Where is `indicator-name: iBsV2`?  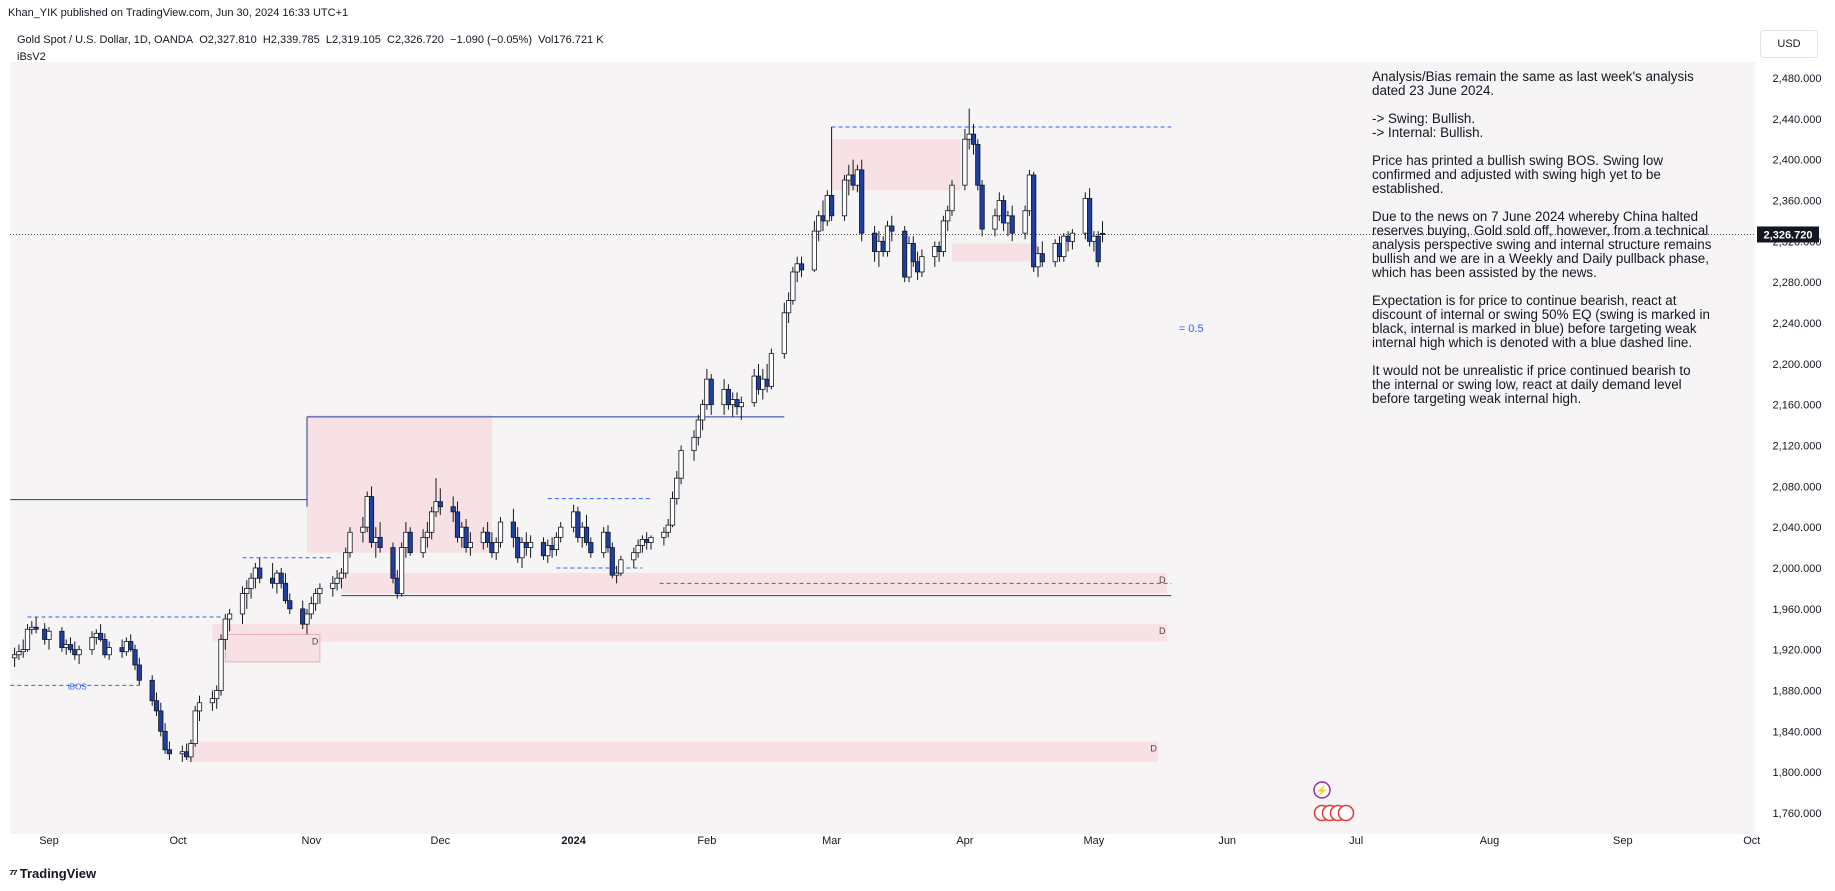
indicator-name: iBsV2 is located at coordinates (31, 57).